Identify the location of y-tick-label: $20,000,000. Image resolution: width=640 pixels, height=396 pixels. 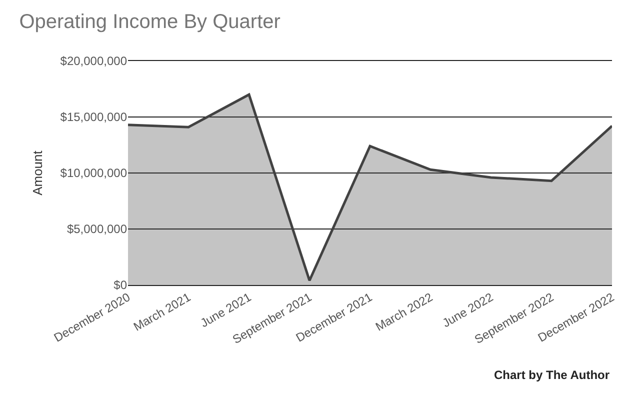
(94, 61).